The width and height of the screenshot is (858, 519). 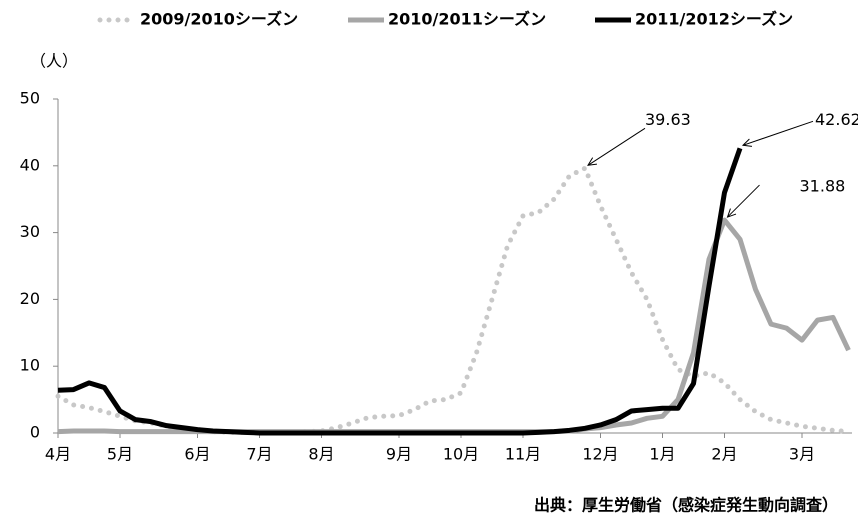 What do you see at coordinates (54, 61) in the screenshot?
I see `y-axis-label: （人）` at bounding box center [54, 61].